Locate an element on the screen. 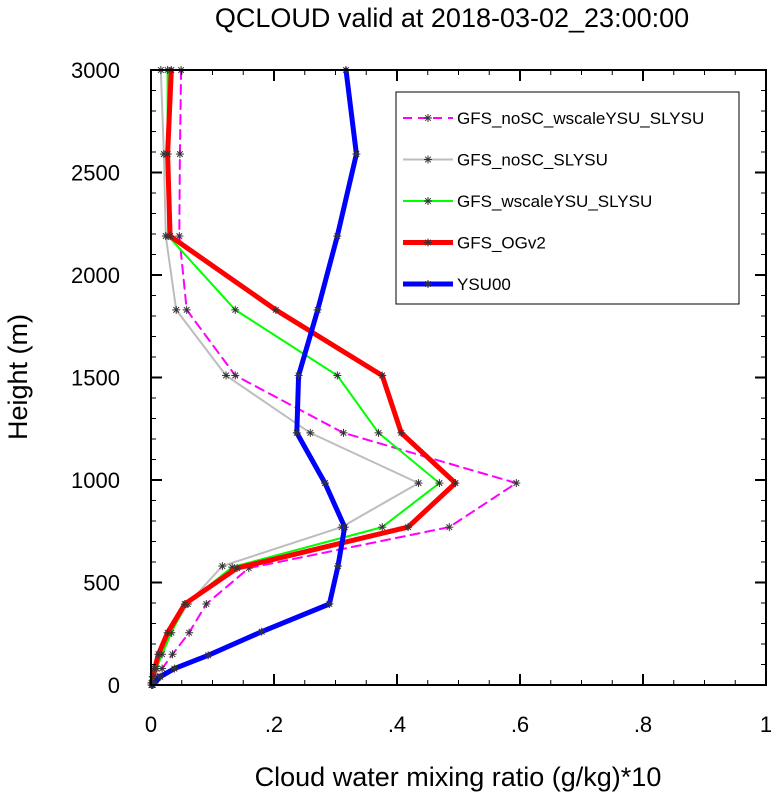 This screenshot has width=783, height=797. x-tick-label: .8 is located at coordinates (643, 724).